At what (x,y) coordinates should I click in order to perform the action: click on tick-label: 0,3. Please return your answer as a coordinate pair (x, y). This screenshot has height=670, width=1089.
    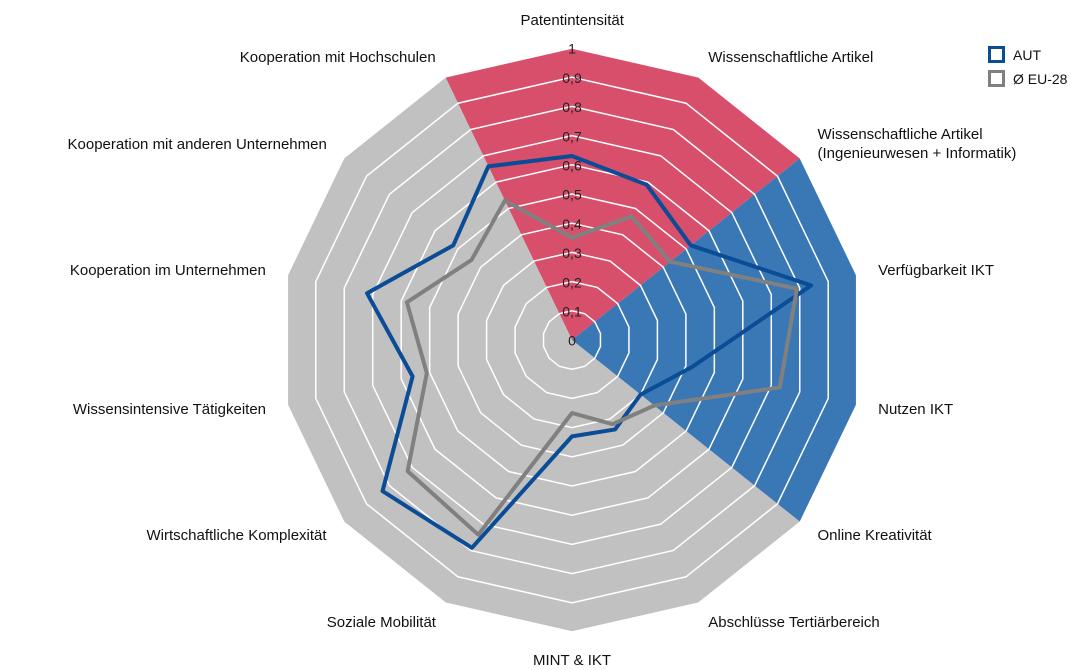
    Looking at the image, I should click on (572, 253).